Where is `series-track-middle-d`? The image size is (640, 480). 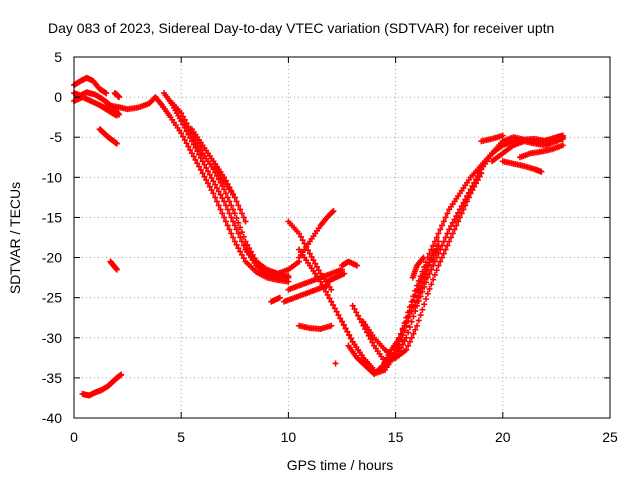
series-track-middle-d is located at coordinates (316, 234).